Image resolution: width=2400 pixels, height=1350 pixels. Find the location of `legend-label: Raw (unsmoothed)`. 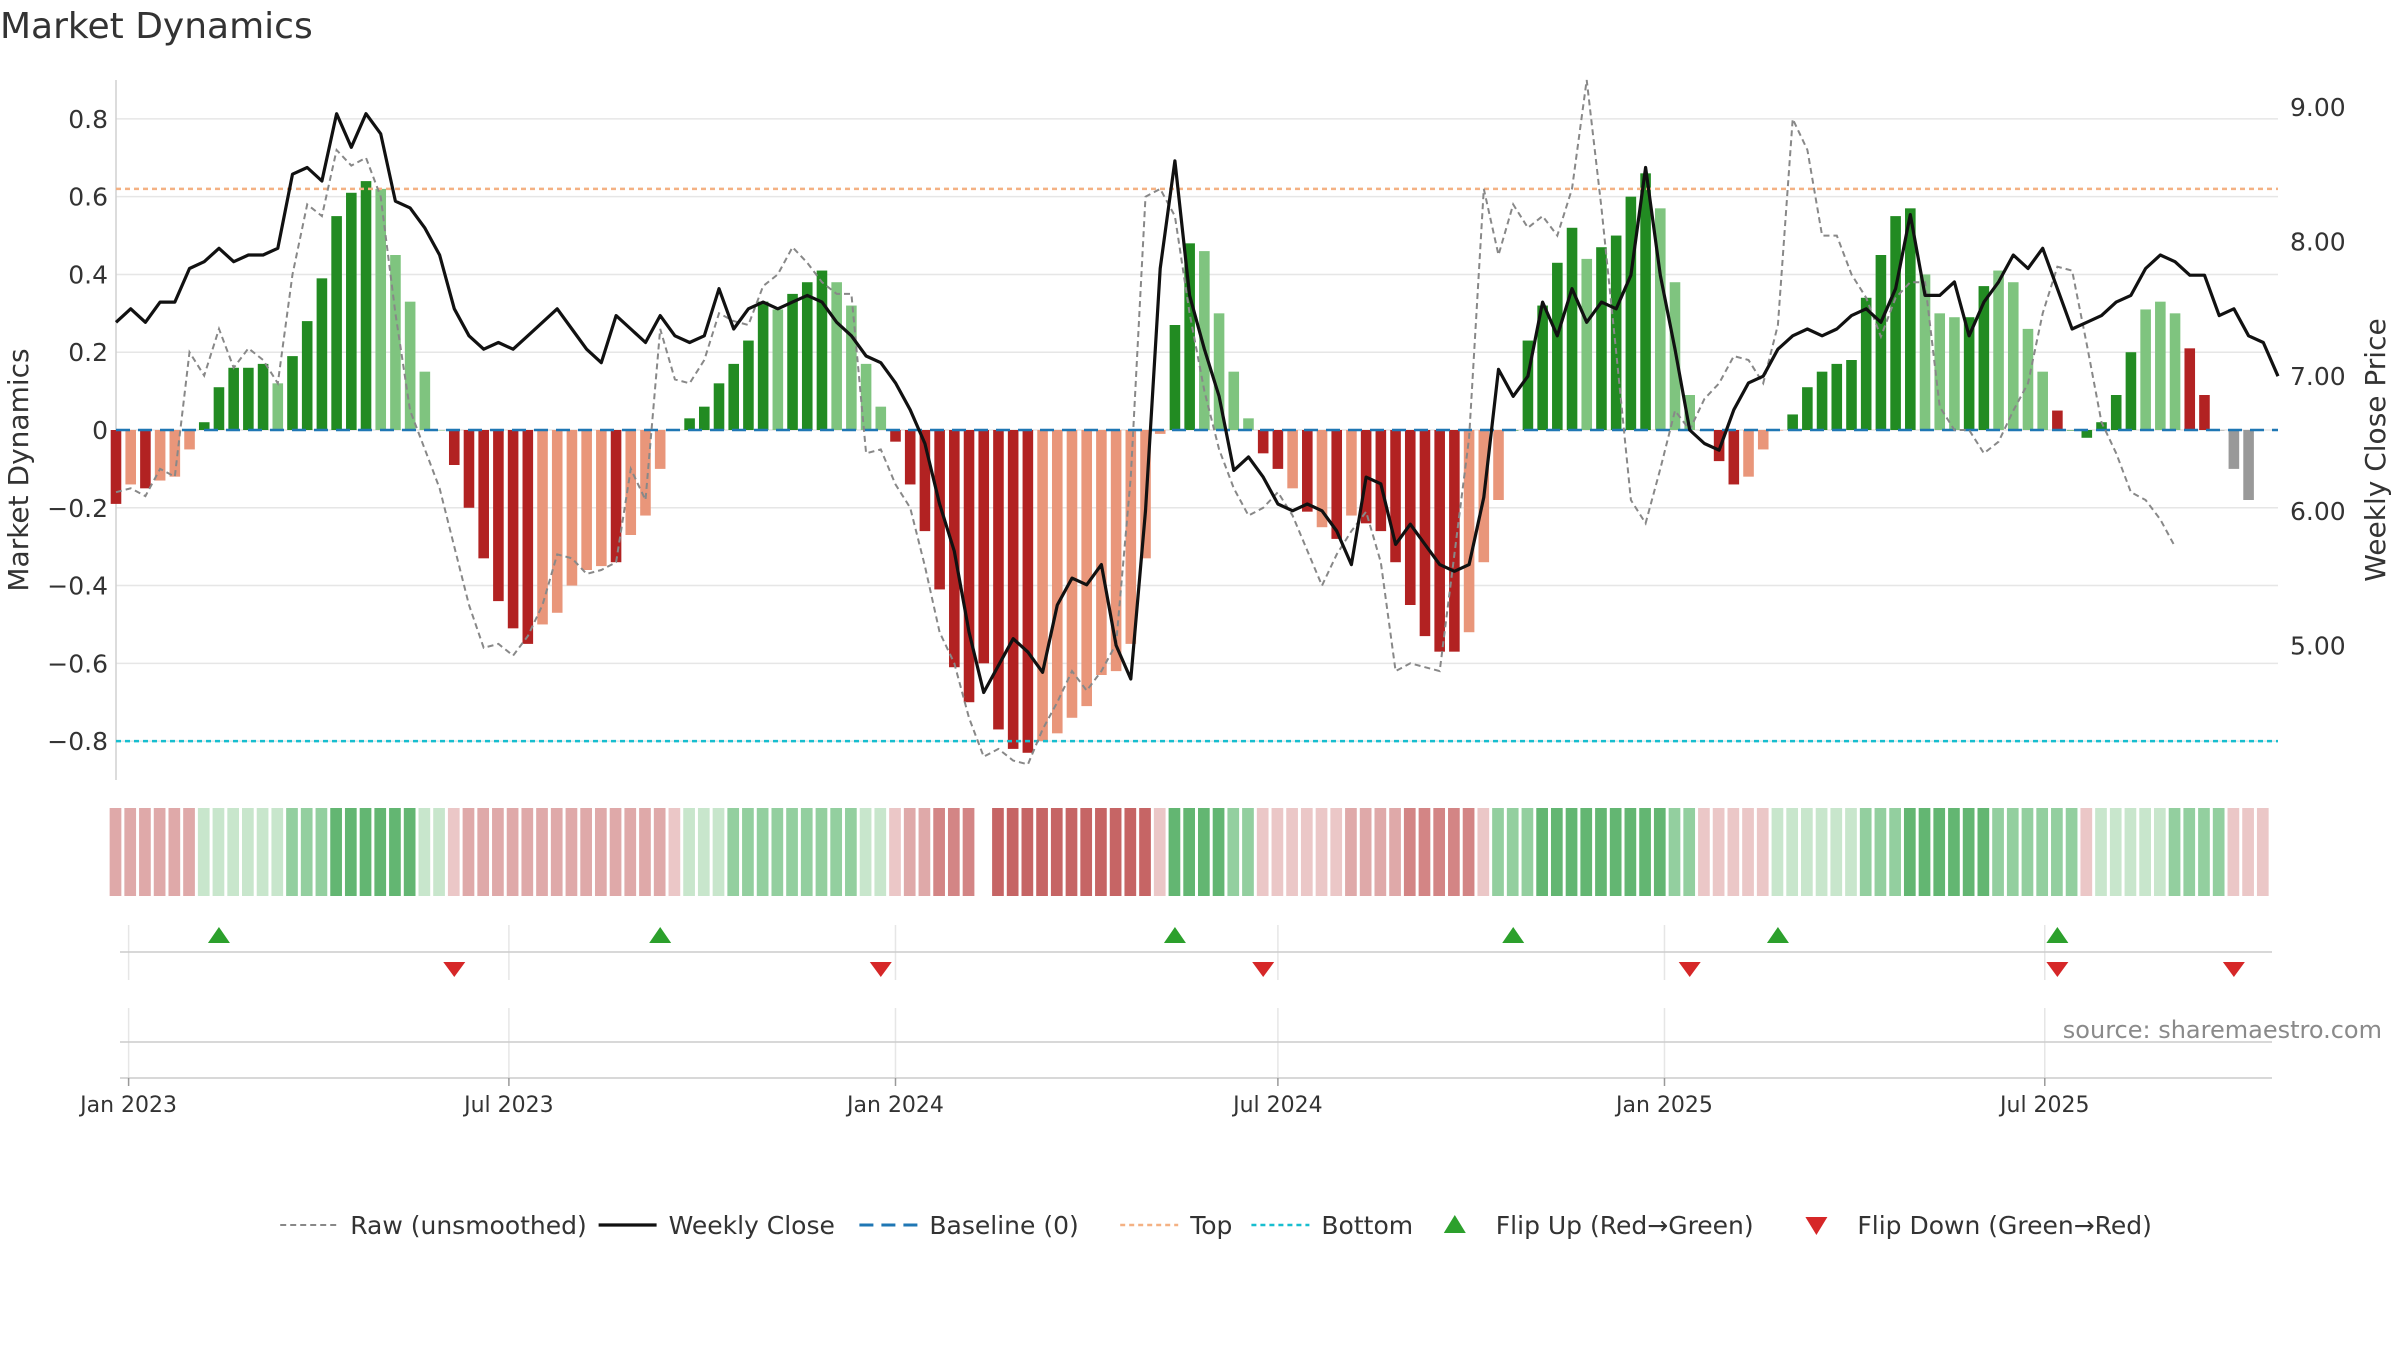

legend-label: Raw (unsmoothed) is located at coordinates (468, 1225).